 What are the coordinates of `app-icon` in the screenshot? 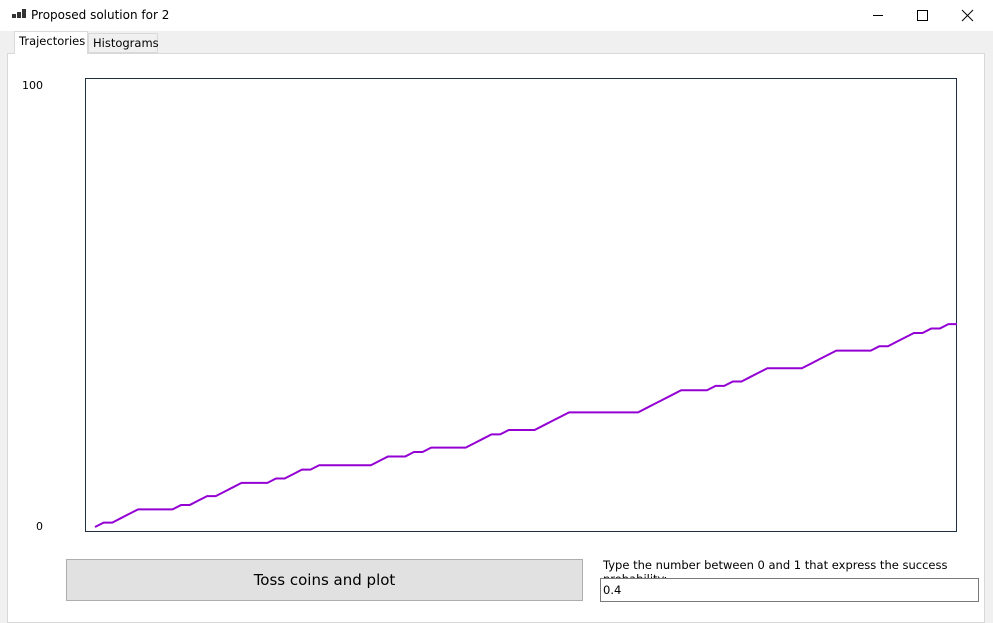 It's located at (19, 13).